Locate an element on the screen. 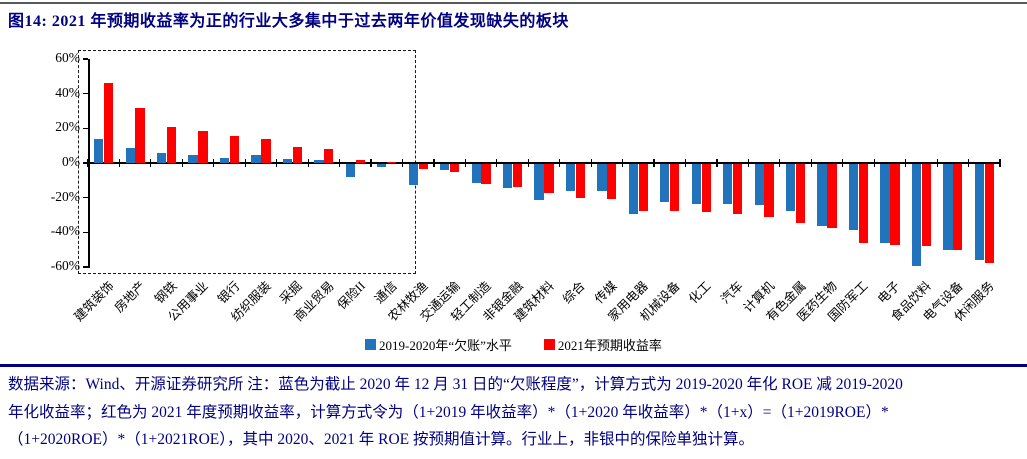 The width and height of the screenshot is (1027, 459). x-category-label: 综合 is located at coordinates (574, 292).